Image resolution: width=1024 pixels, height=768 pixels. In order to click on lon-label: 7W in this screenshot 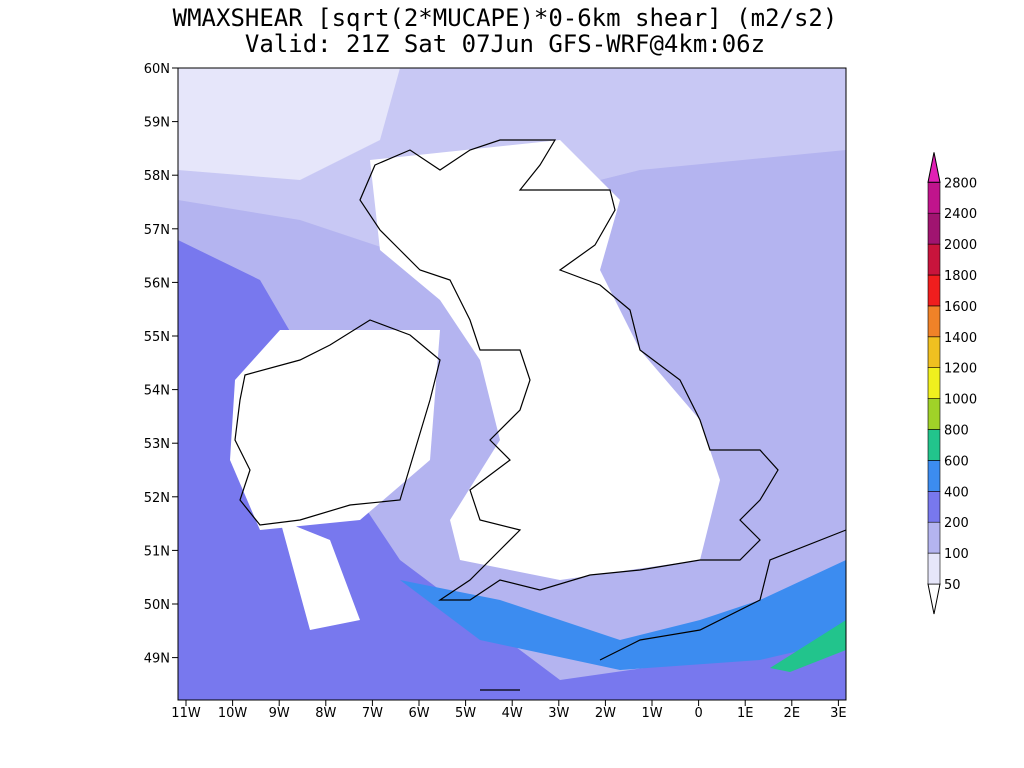, I will do `click(372, 713)`.